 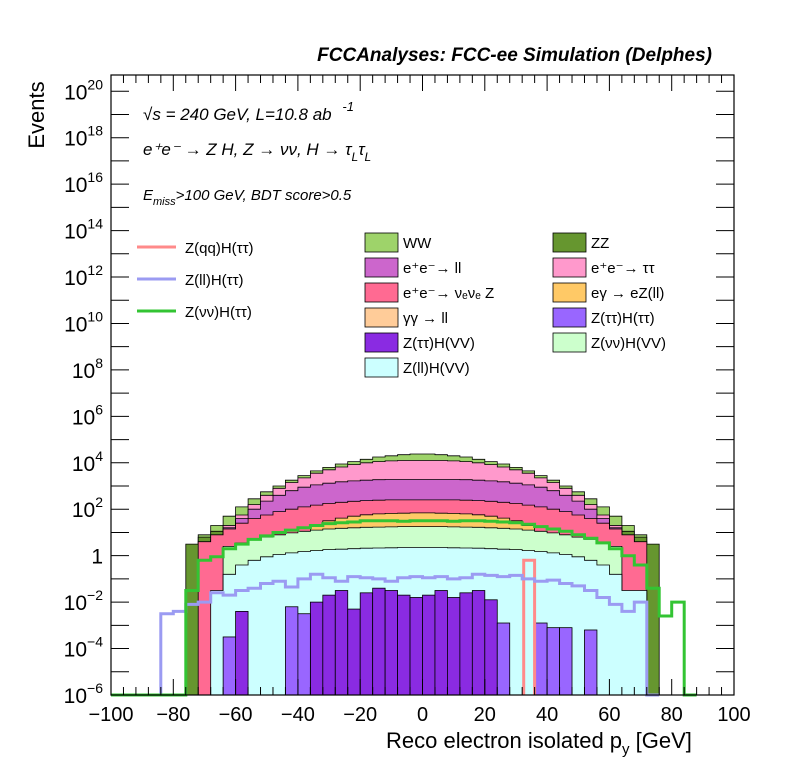 I want to click on y-tick-label: 10¹⁶, so click(x=83, y=183).